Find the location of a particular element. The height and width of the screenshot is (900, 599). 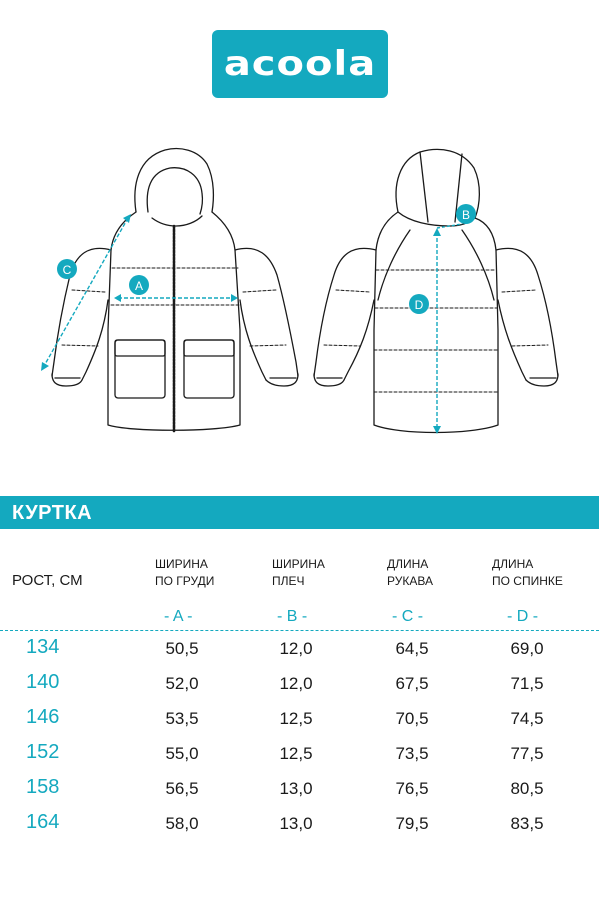

column-header-line: ПО ГРУДИ is located at coordinates (185, 581).